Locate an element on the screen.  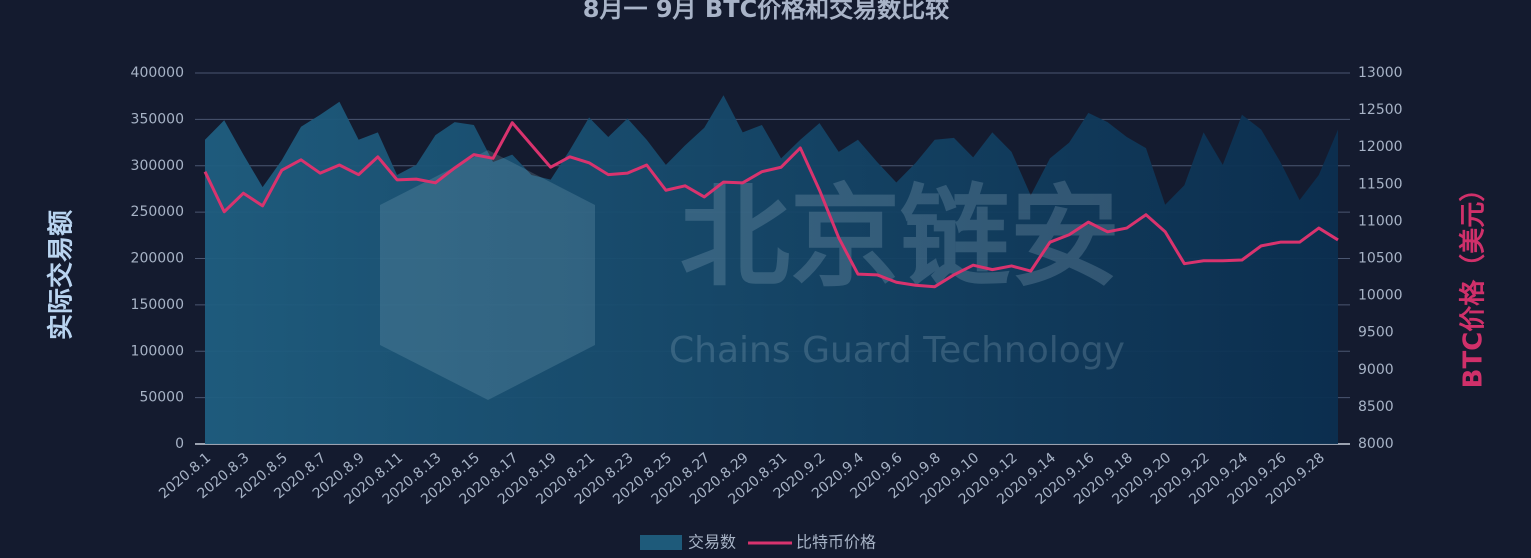
y2-tick-label: 12500 is located at coordinates (1380, 110).